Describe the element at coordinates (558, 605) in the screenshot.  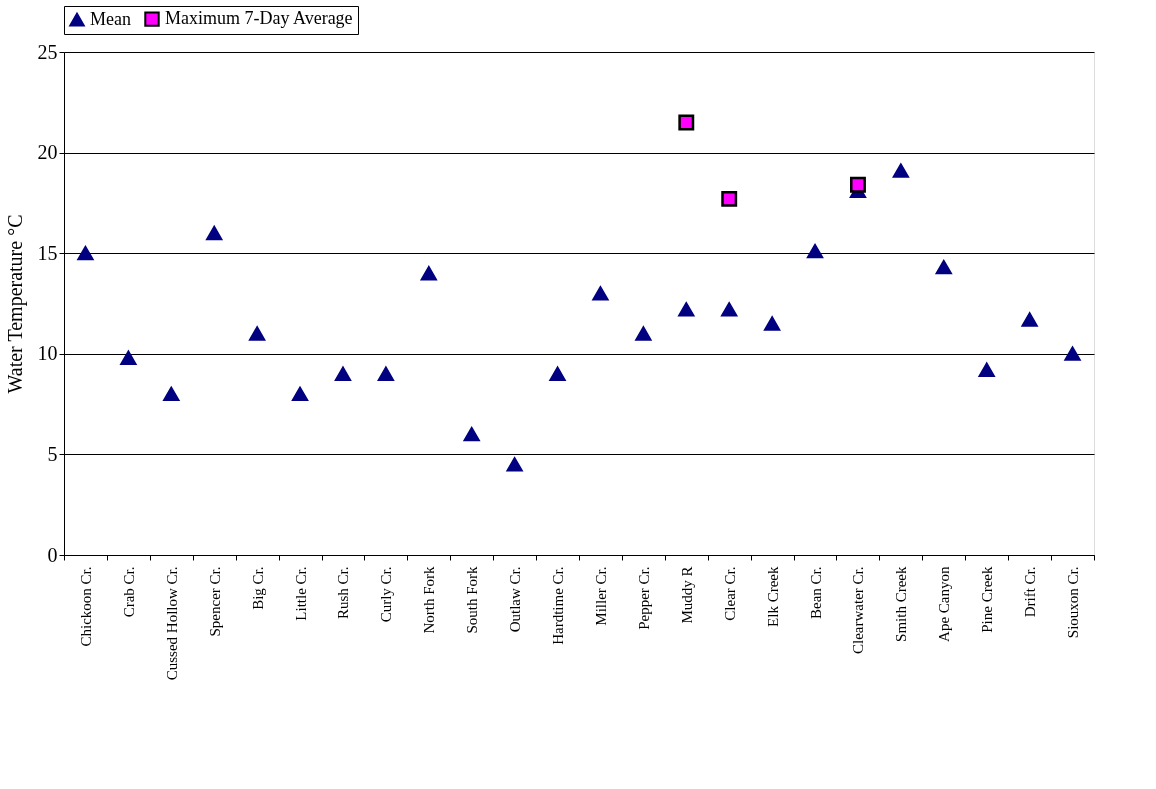
I see `x-tick-label: Hardtime Cr.` at that location.